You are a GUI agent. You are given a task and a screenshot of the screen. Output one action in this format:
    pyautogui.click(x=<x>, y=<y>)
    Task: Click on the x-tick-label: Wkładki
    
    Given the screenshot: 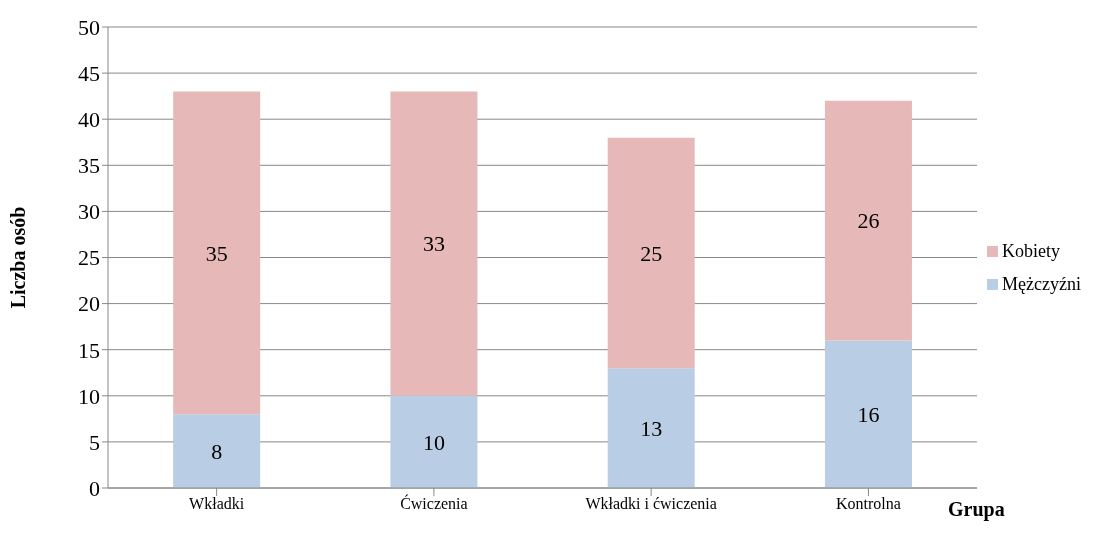 What is the action you would take?
    pyautogui.click(x=217, y=504)
    